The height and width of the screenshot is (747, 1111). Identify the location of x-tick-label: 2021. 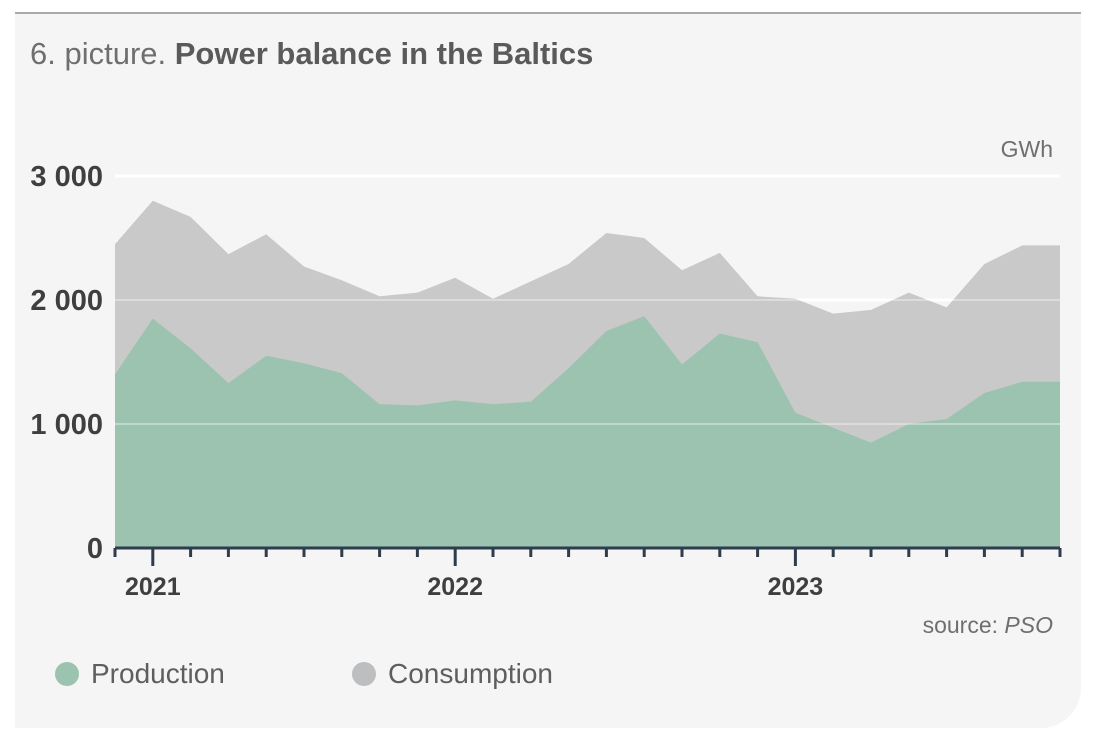
(153, 587).